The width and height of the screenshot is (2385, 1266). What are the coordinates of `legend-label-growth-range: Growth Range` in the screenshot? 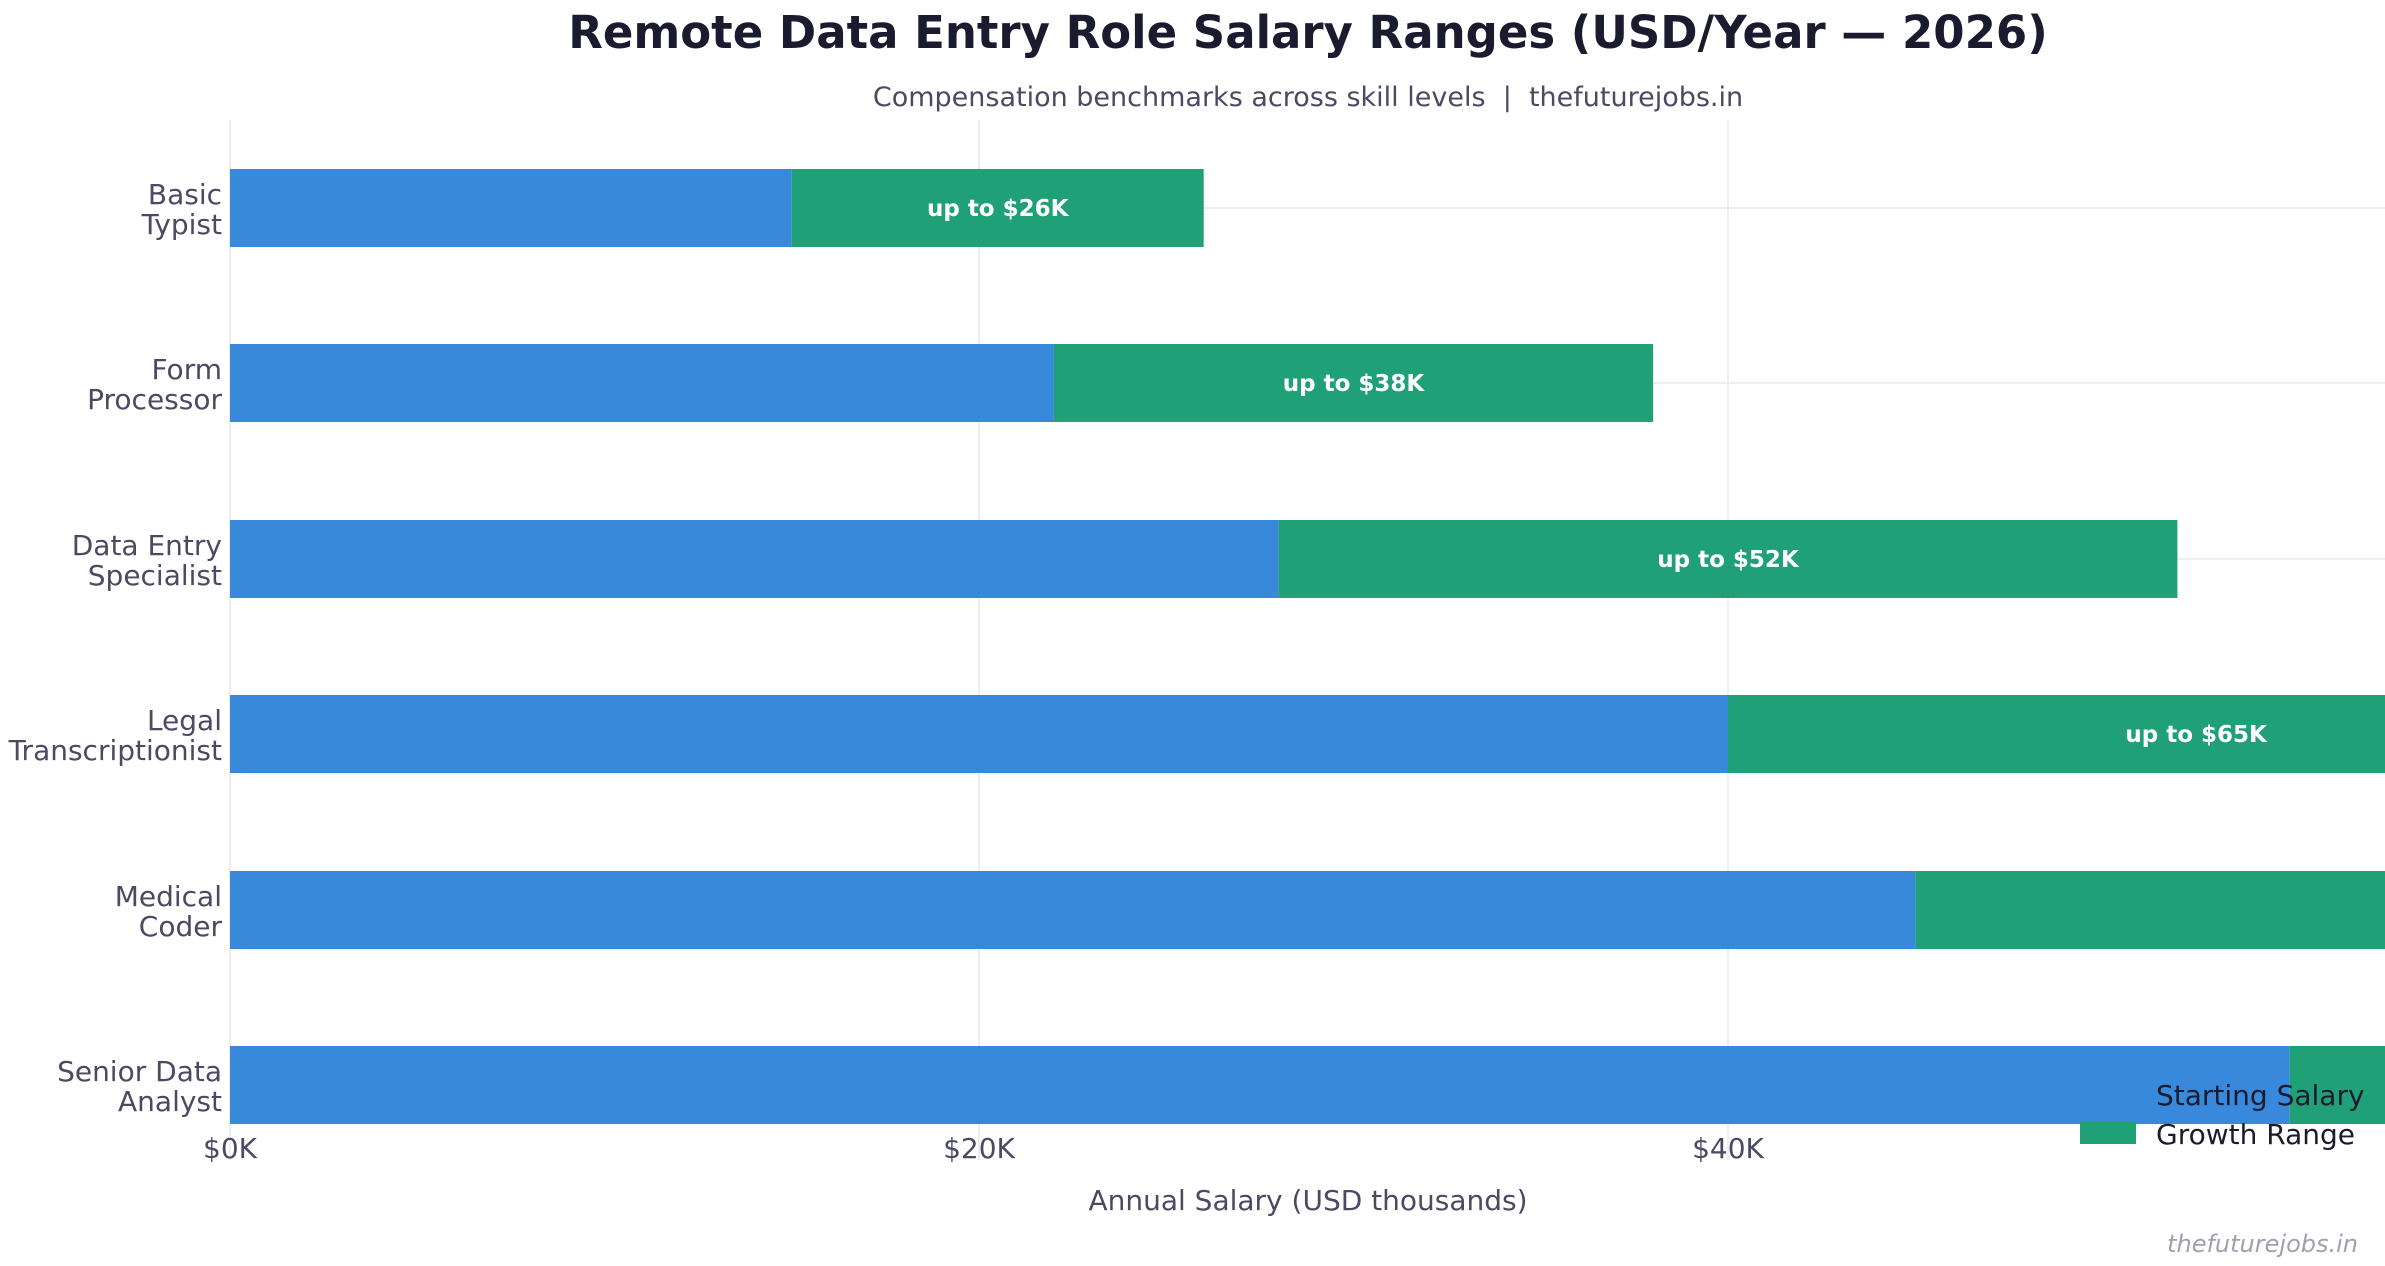 It's located at (2255, 1134).